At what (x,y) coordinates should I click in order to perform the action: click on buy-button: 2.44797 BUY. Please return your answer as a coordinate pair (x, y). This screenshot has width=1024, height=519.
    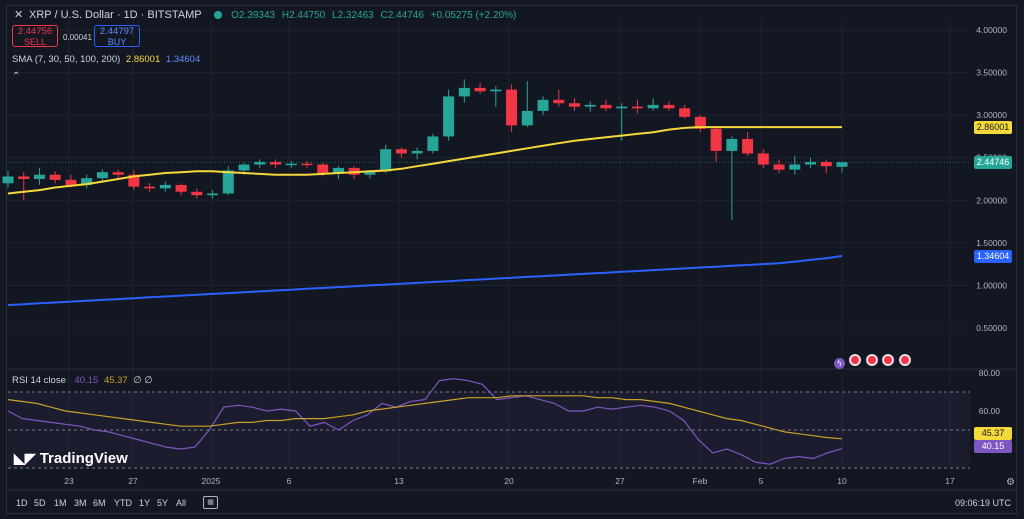
    Looking at the image, I should click on (117, 36).